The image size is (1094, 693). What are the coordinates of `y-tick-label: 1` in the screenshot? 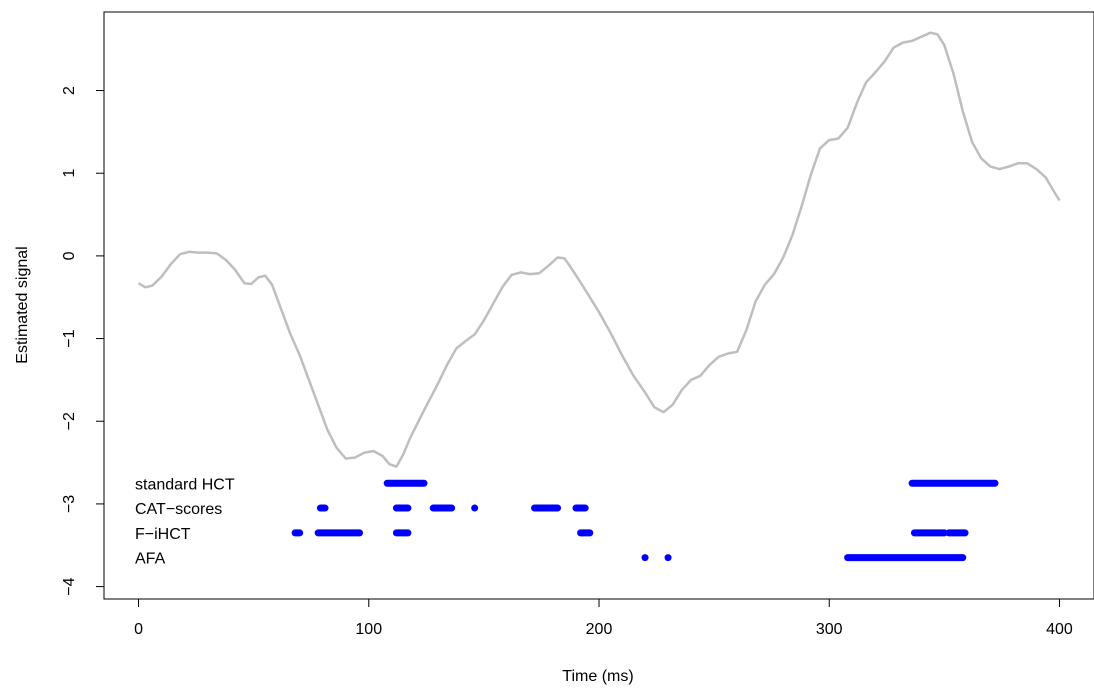 It's located at (69, 173).